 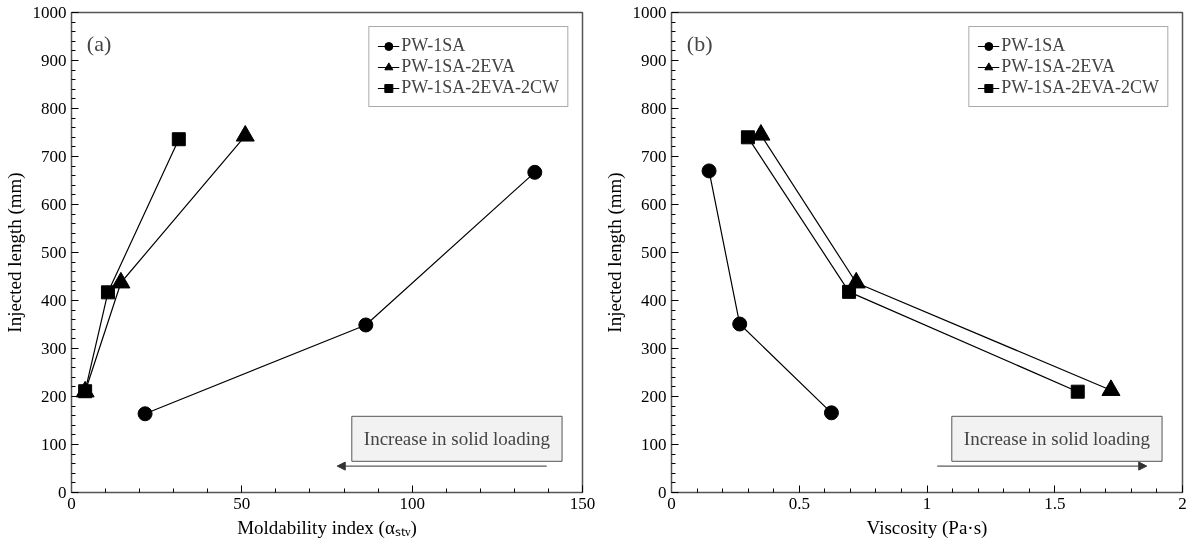 I want to click on x-tick-label: 1.5, so click(x=1055, y=503).